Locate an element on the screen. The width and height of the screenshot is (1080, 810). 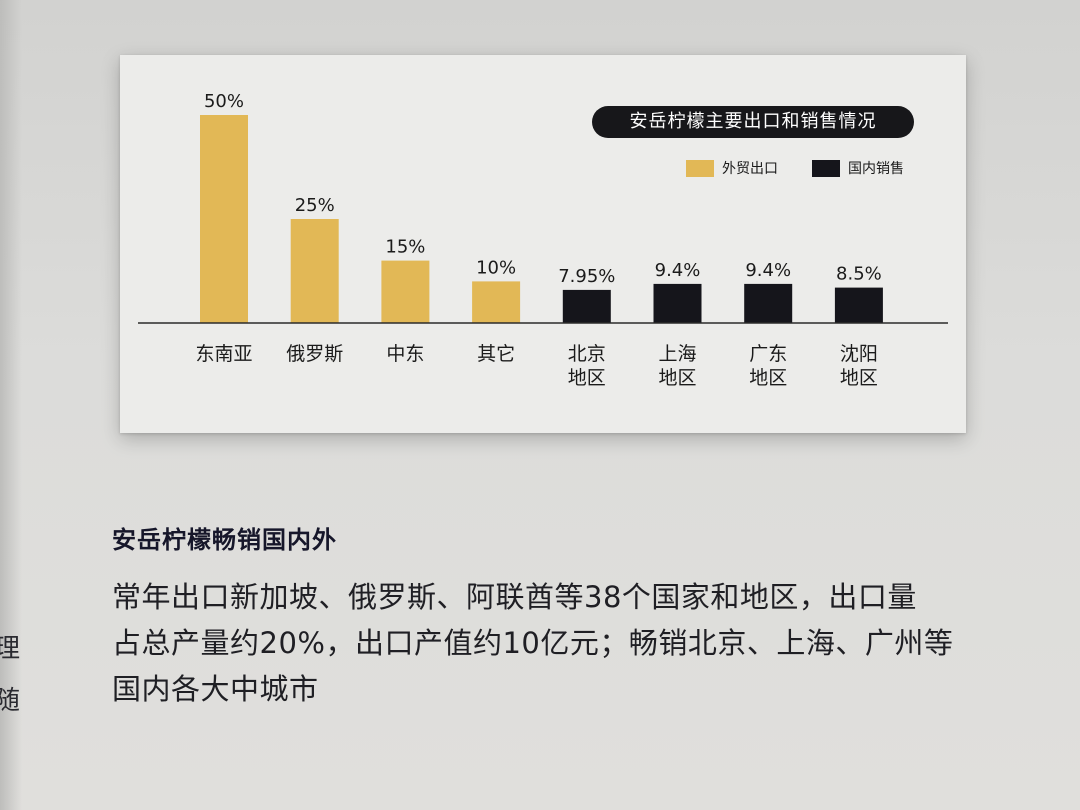
facing-page-fragment: 随 is located at coordinates (10, 701).